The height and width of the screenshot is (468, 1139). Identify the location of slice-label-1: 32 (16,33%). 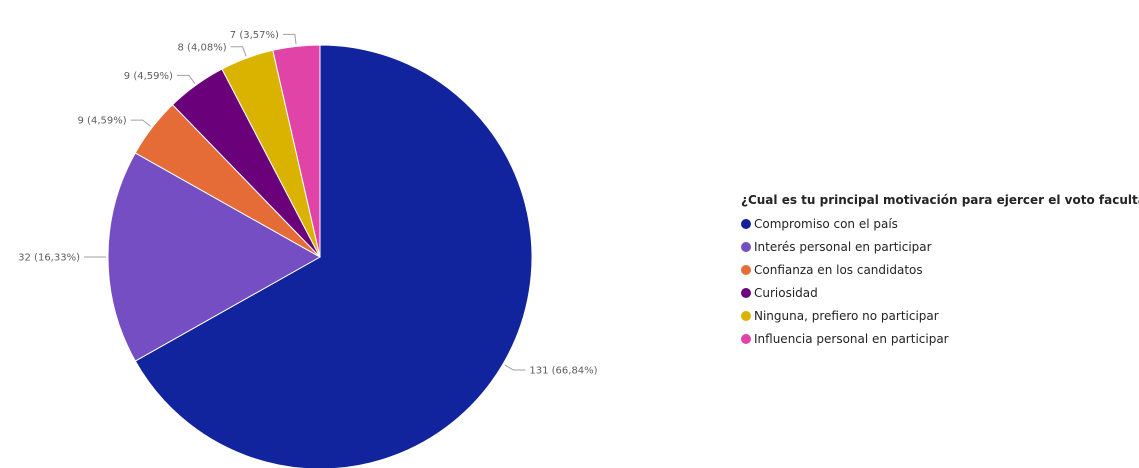
(49, 258).